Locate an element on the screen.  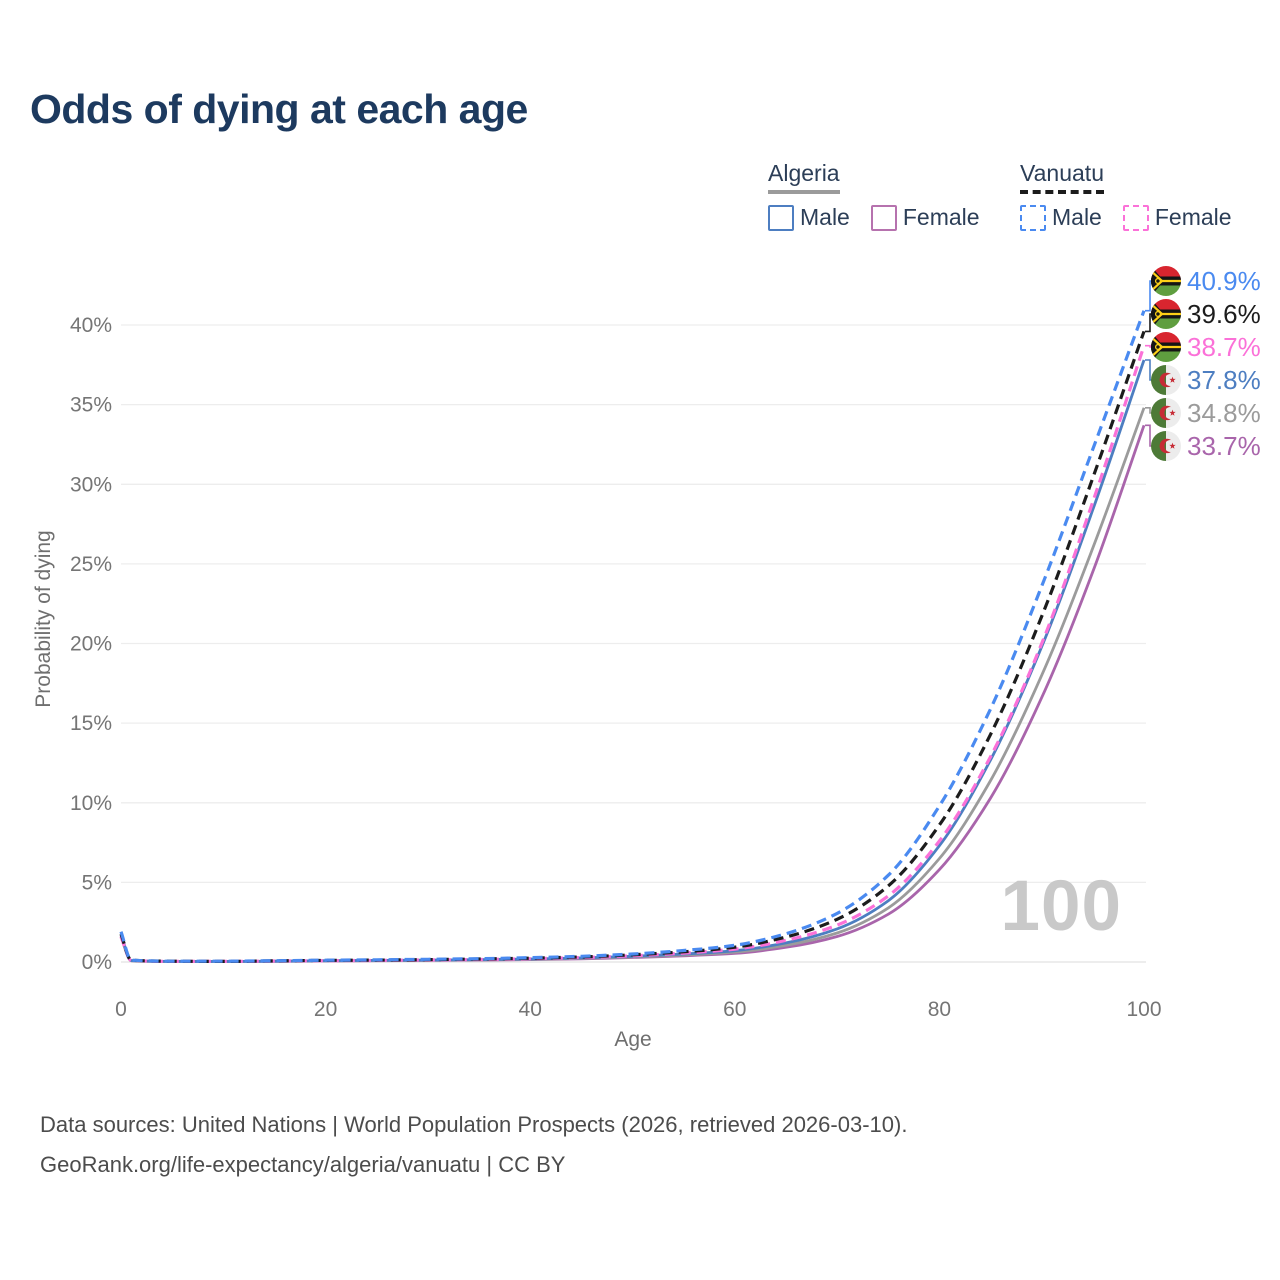
legend-group-algeria: Algeria Male Female is located at coordinates (874, 195).